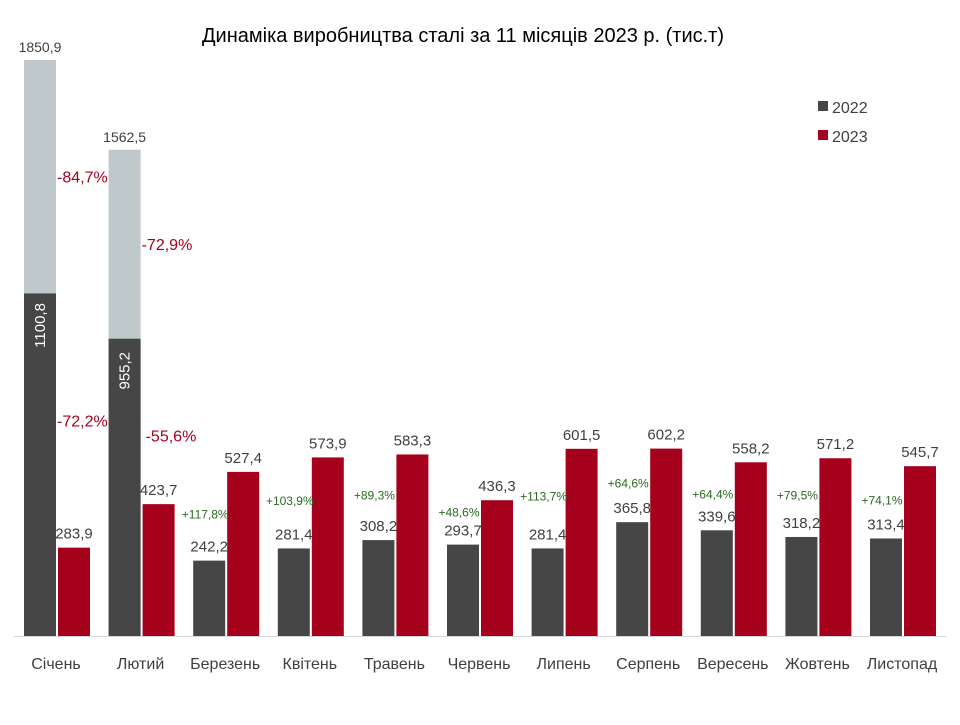  I want to click on data-label-2022: 318,2, so click(802, 523).